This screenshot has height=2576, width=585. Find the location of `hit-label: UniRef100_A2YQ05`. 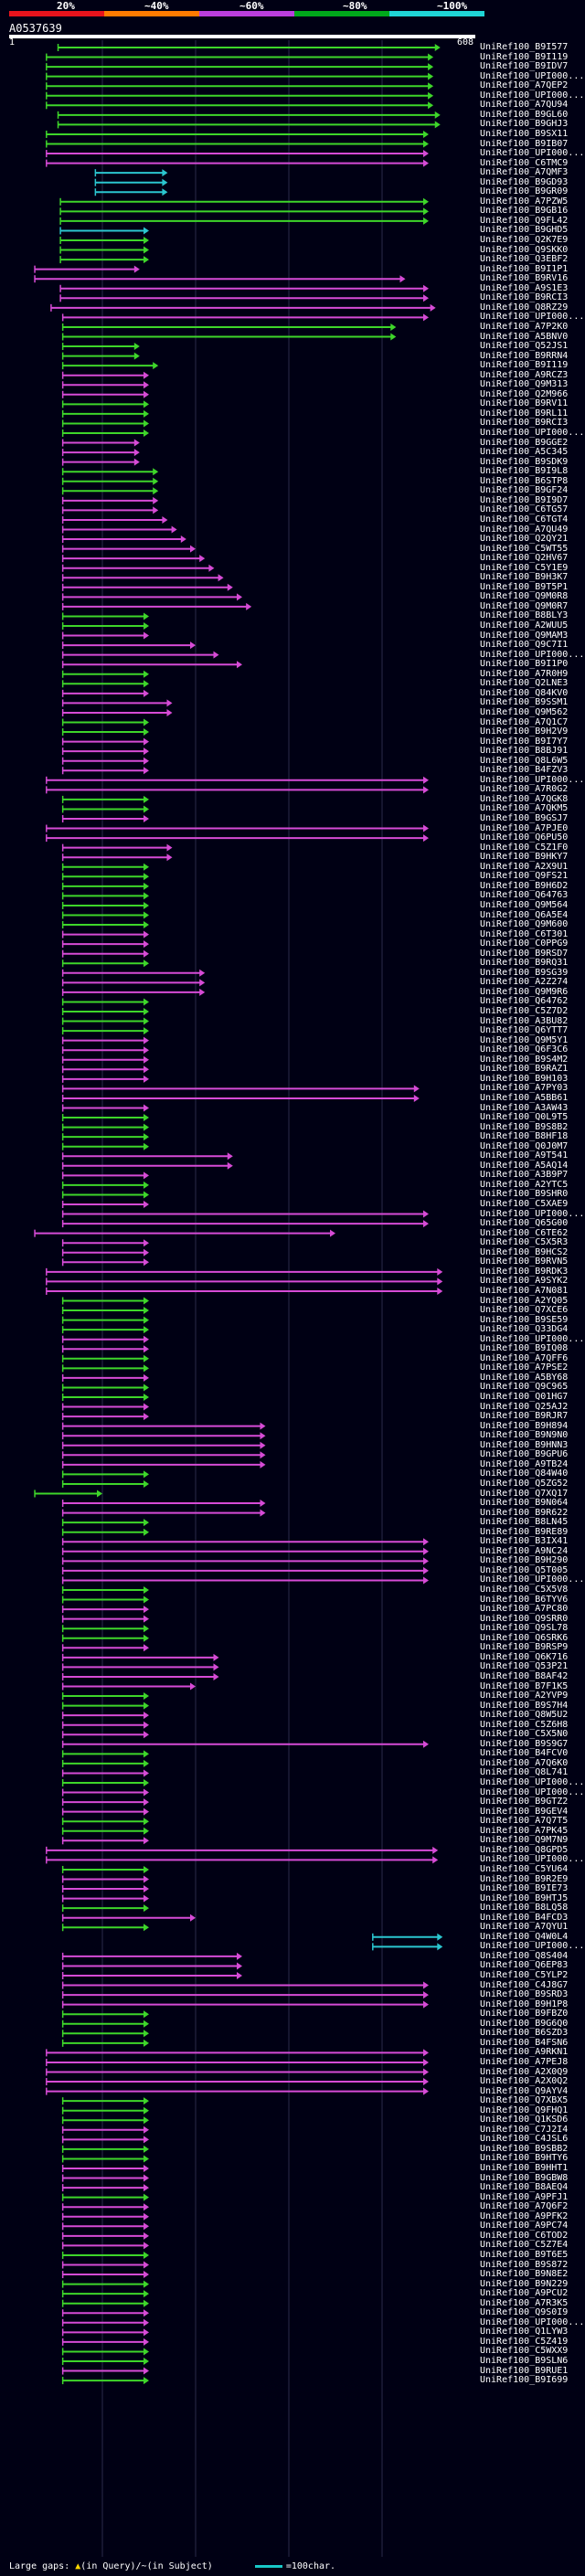

hit-label: UniRef100_A2YQ05 is located at coordinates (524, 1300).